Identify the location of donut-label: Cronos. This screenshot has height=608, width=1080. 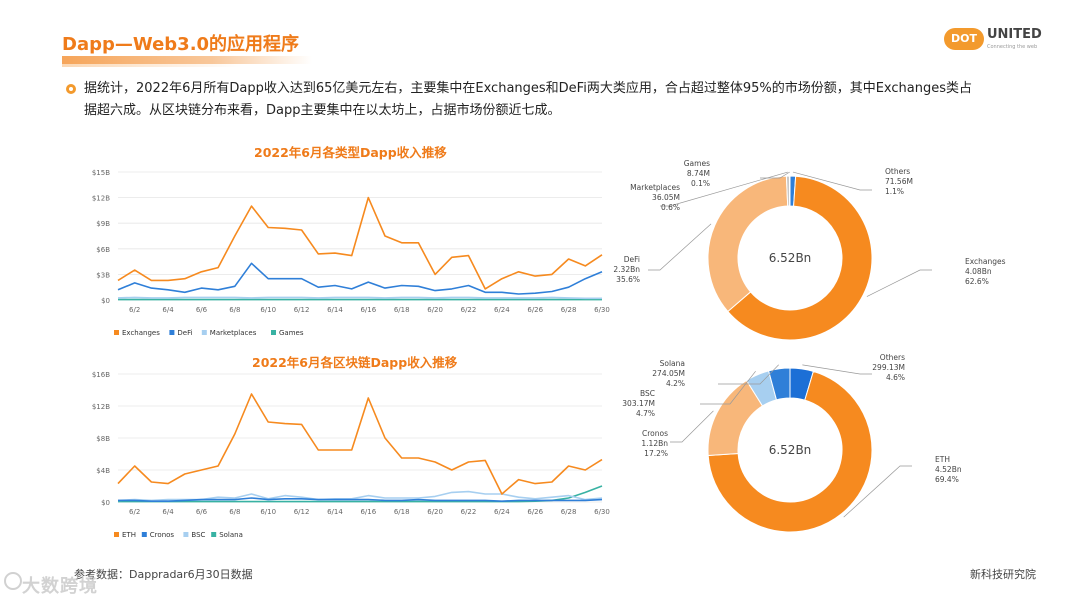
(655, 433).